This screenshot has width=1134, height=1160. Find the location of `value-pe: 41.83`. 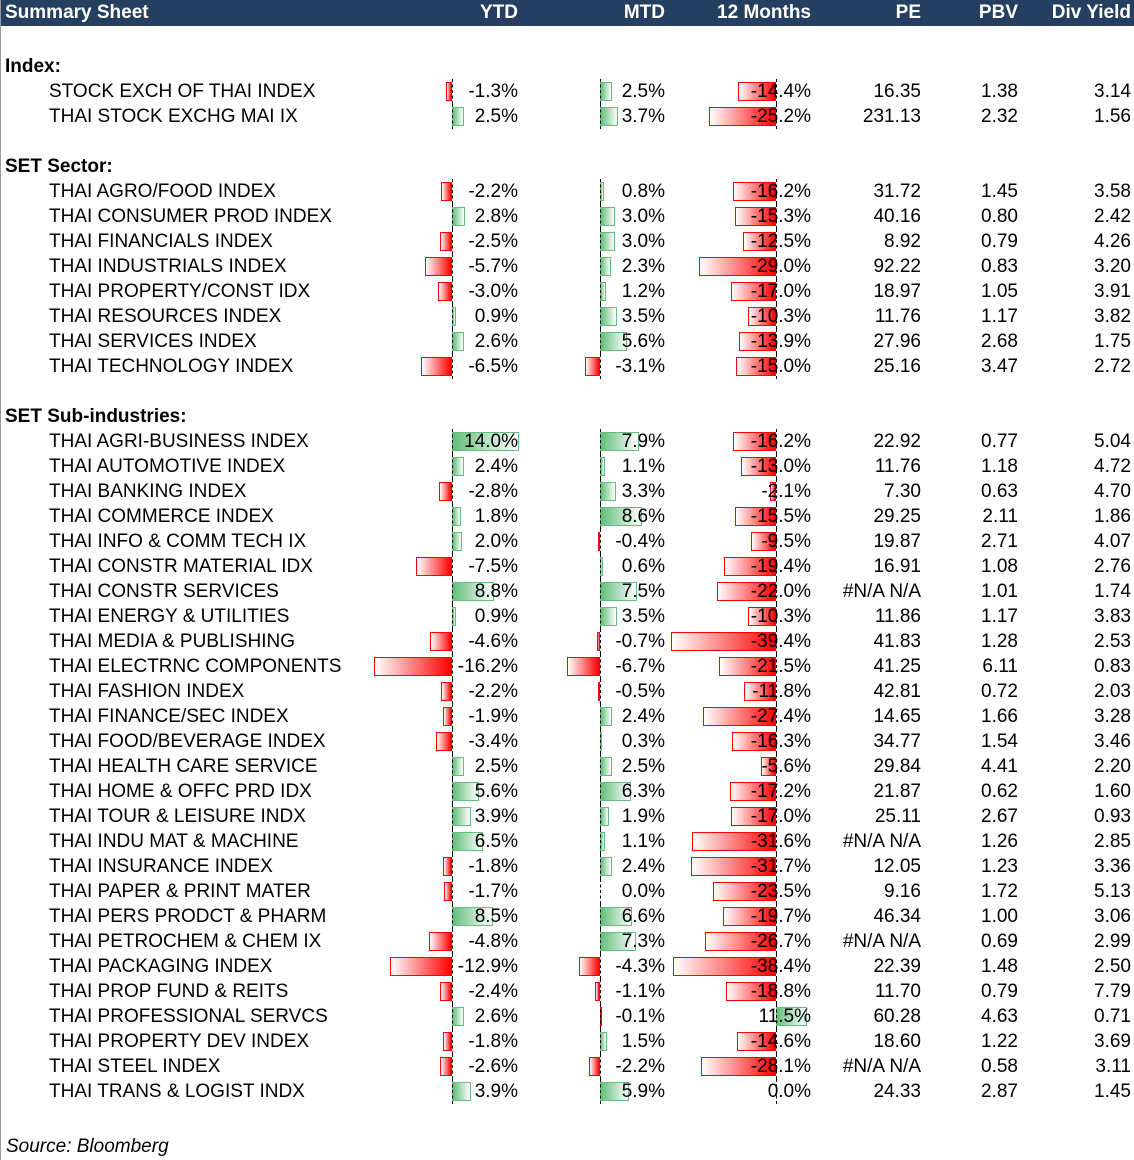

value-pe: 41.83 is located at coordinates (897, 641).